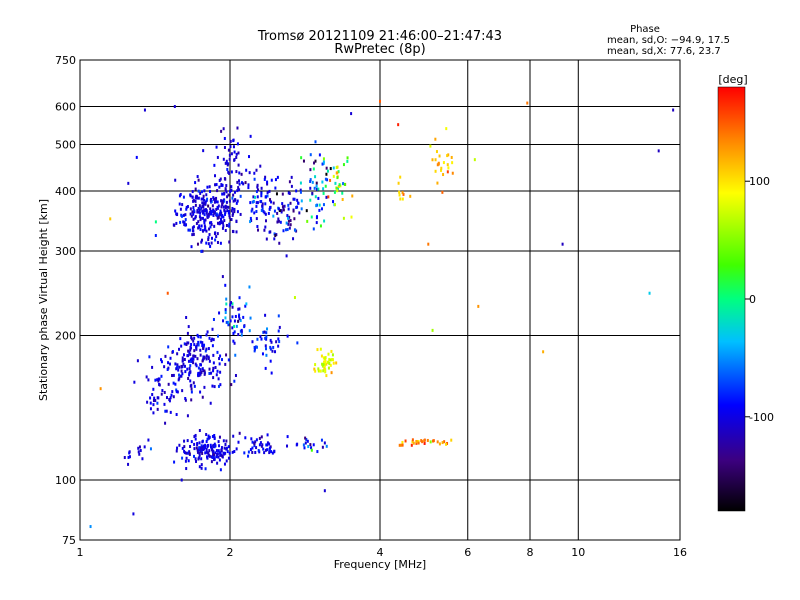 The image size is (800, 600). Describe the element at coordinates (578, 552) in the screenshot. I see `x-tick-label: 10` at that location.